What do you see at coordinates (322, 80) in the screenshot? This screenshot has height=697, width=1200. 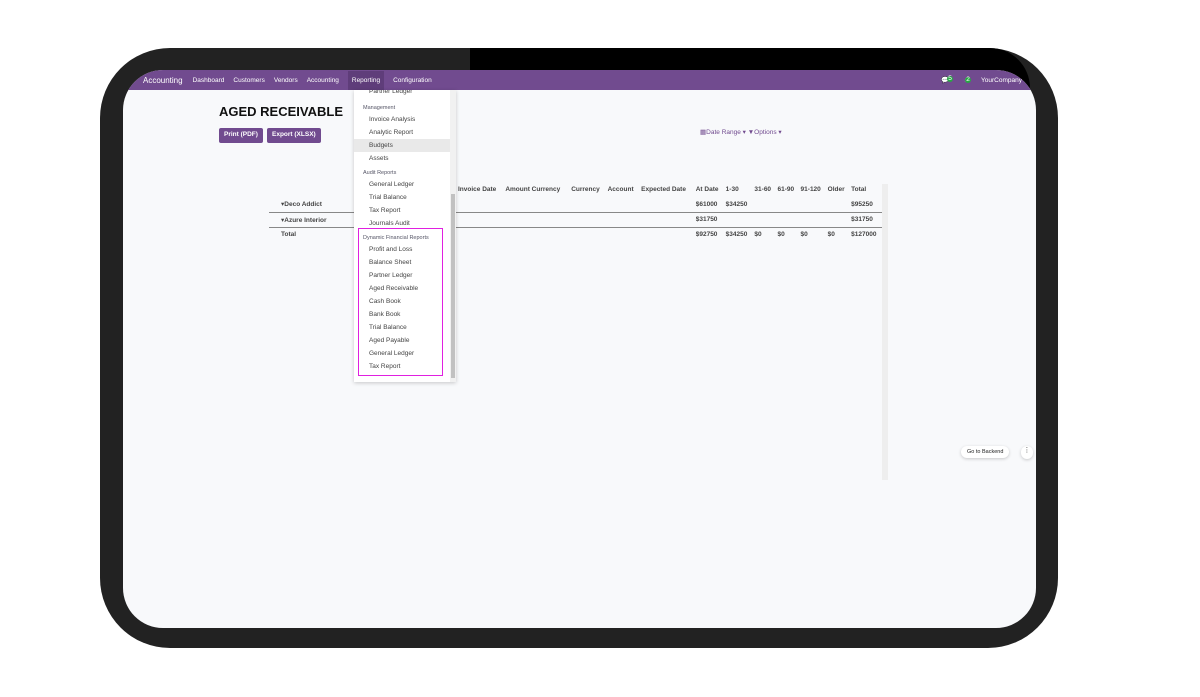 I see `nav-accounting: Accounting` at bounding box center [322, 80].